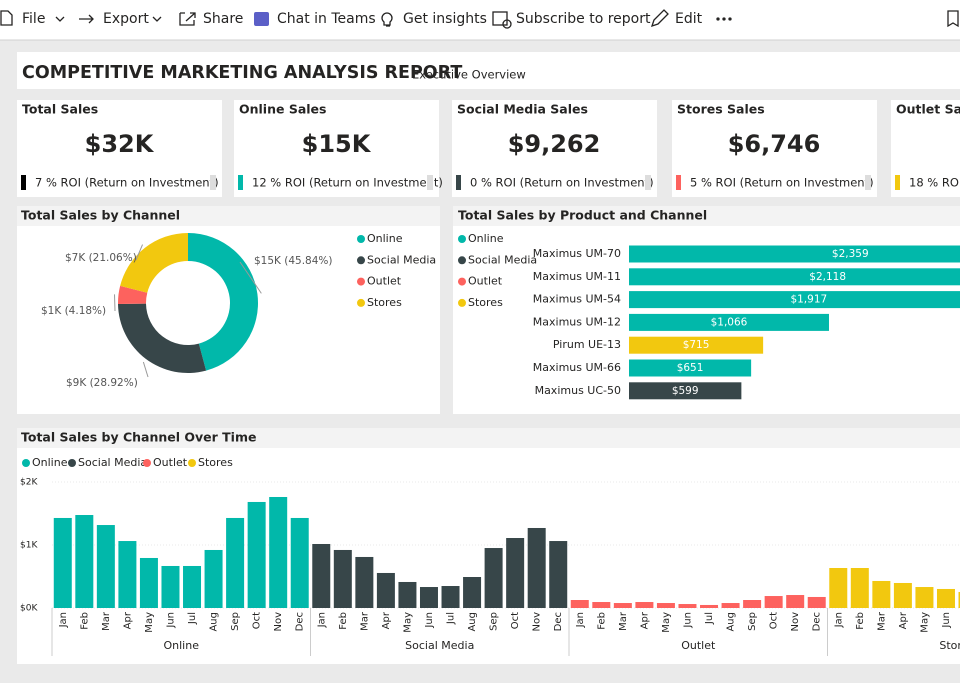 The width and height of the screenshot is (960, 683). Describe the element at coordinates (29, 483) in the screenshot. I see `y-tick-label: $2K` at that location.